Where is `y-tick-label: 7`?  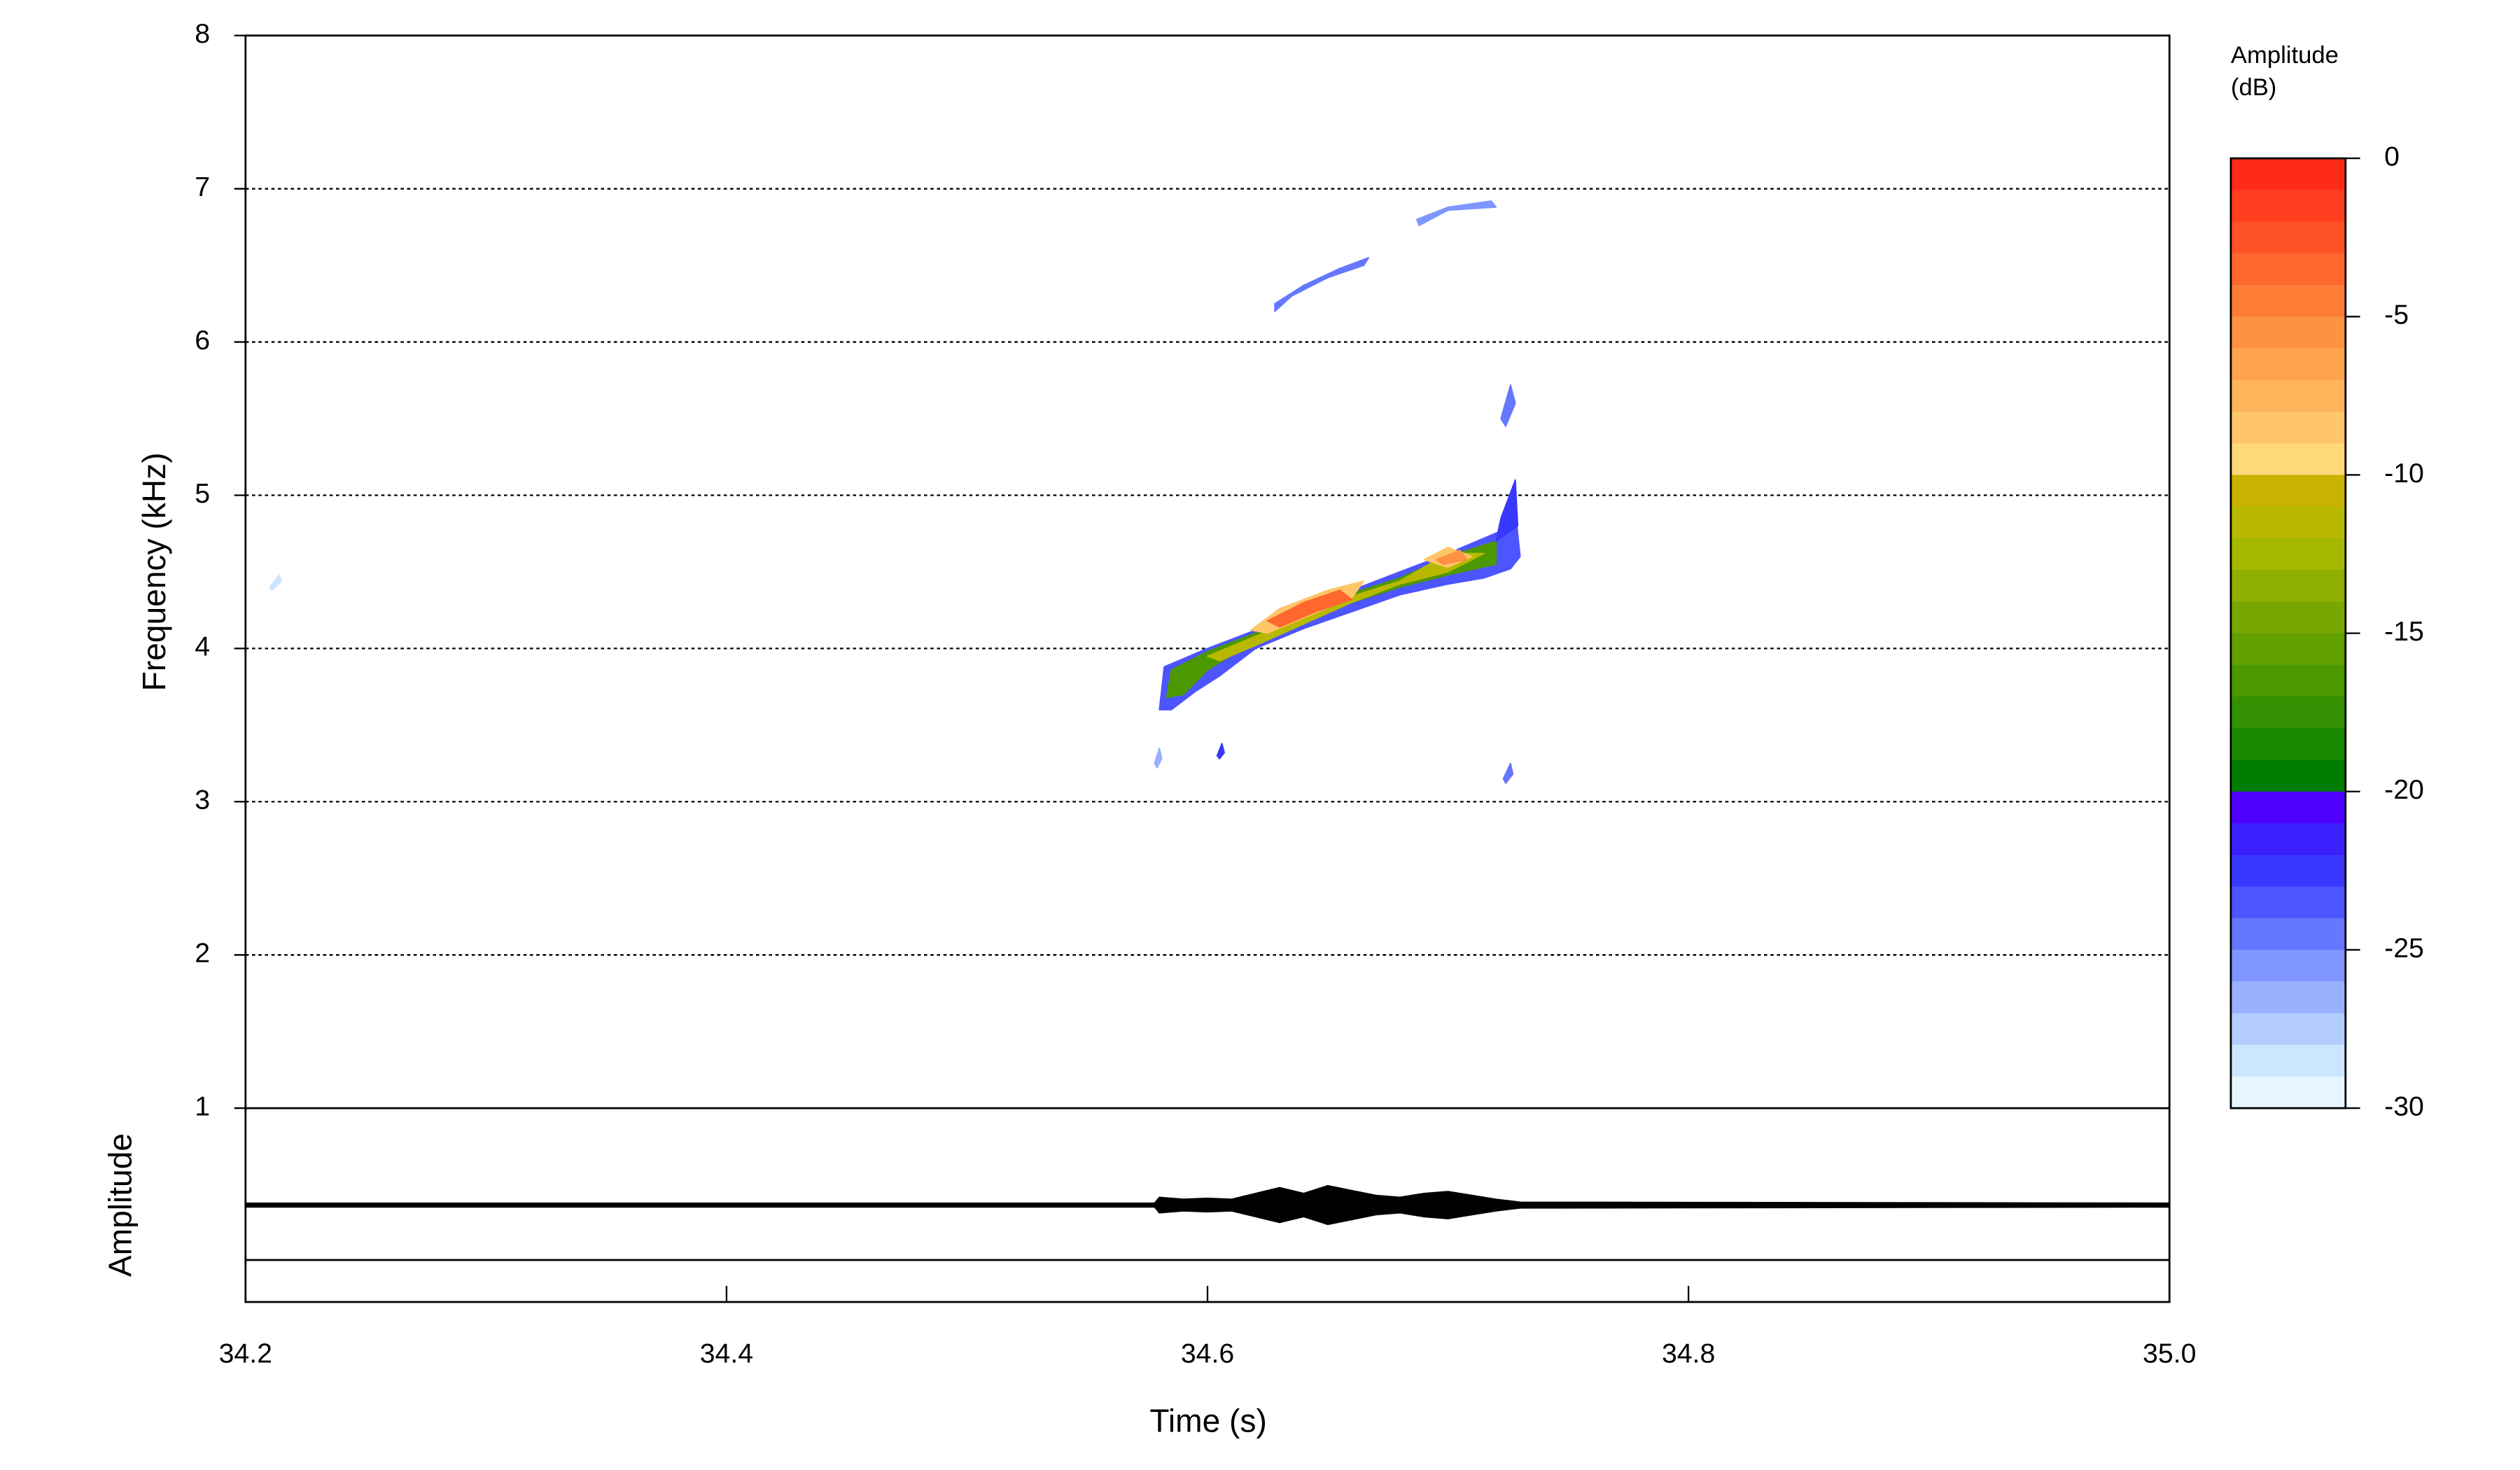 y-tick-label: 7 is located at coordinates (202, 187).